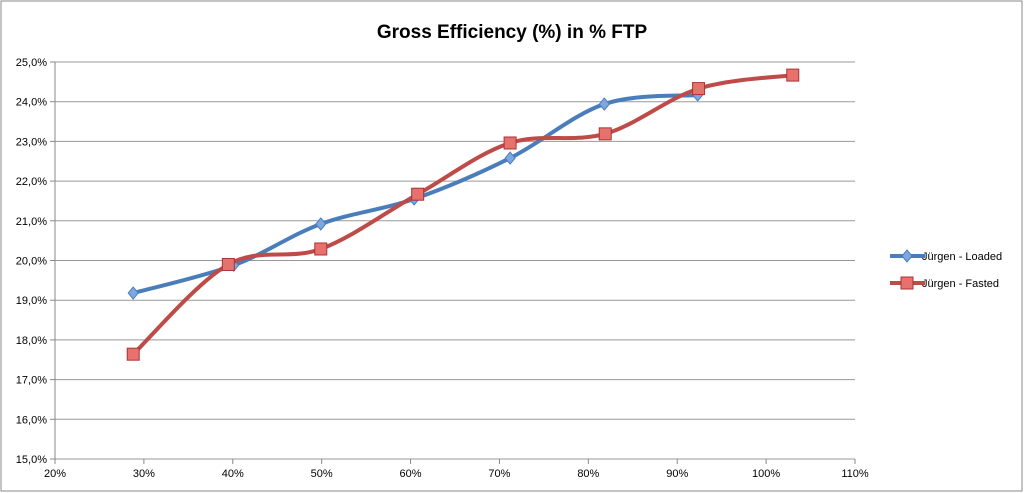  I want to click on y-tick-label: 19,0%, so click(31, 301).